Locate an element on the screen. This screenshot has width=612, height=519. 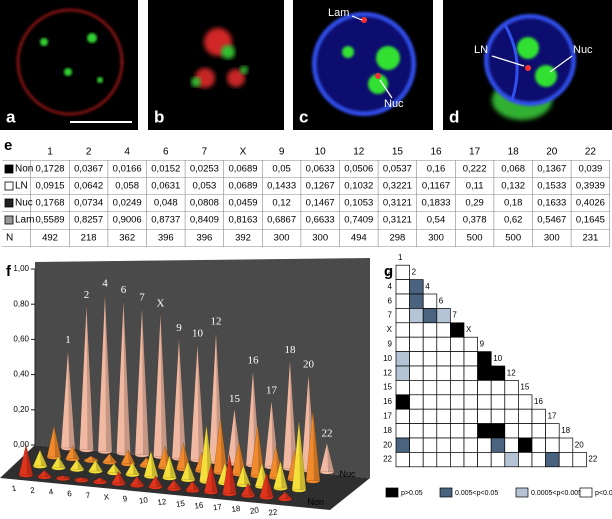
x-tick-label: 17 is located at coordinates (217, 507).